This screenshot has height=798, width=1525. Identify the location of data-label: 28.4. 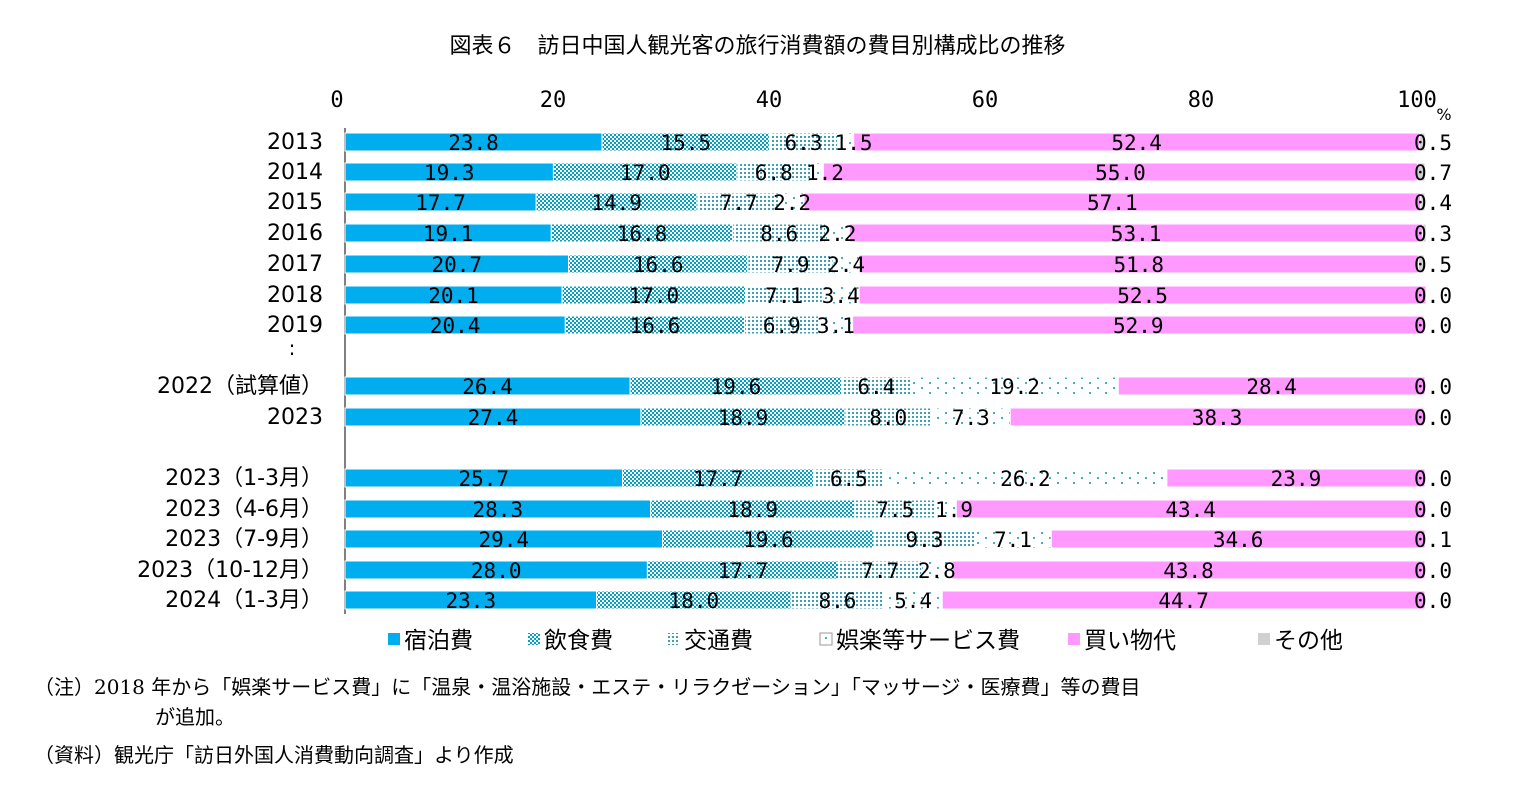
(1271, 387).